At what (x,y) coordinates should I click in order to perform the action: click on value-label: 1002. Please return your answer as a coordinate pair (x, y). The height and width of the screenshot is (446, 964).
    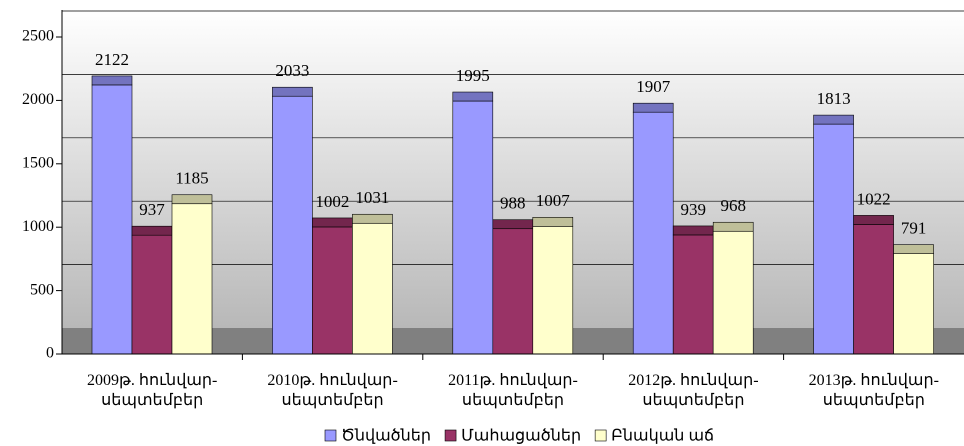
    Looking at the image, I should click on (332, 201).